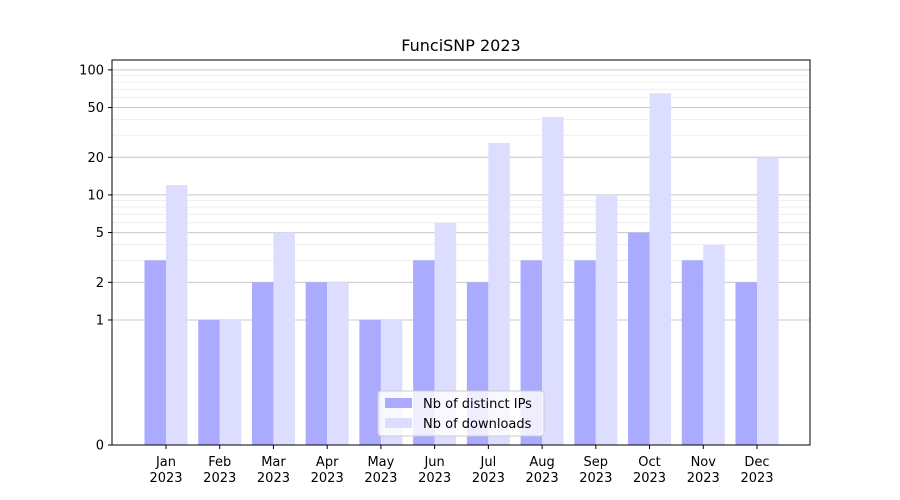 Image resolution: width=900 pixels, height=500 pixels. Describe the element at coordinates (219, 470) in the screenshot. I see `x-tick-label: Feb 2023` at that location.